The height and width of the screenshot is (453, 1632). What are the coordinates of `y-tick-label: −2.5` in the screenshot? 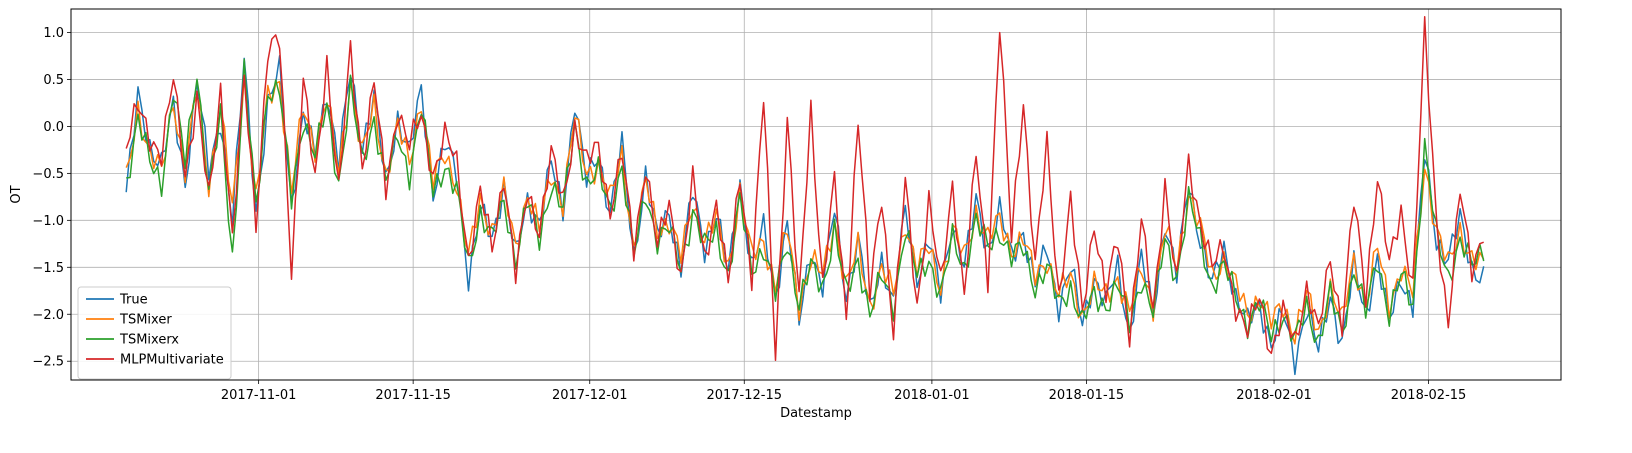 It's located at (48, 362).